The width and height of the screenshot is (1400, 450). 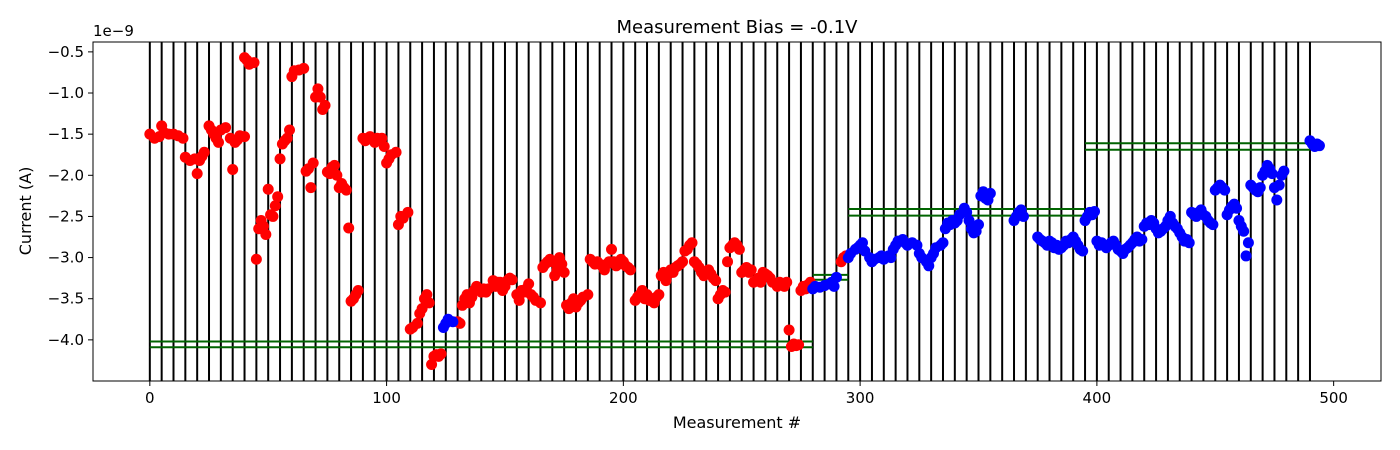 I want to click on x-tick-label-3: 300, so click(x=860, y=398).